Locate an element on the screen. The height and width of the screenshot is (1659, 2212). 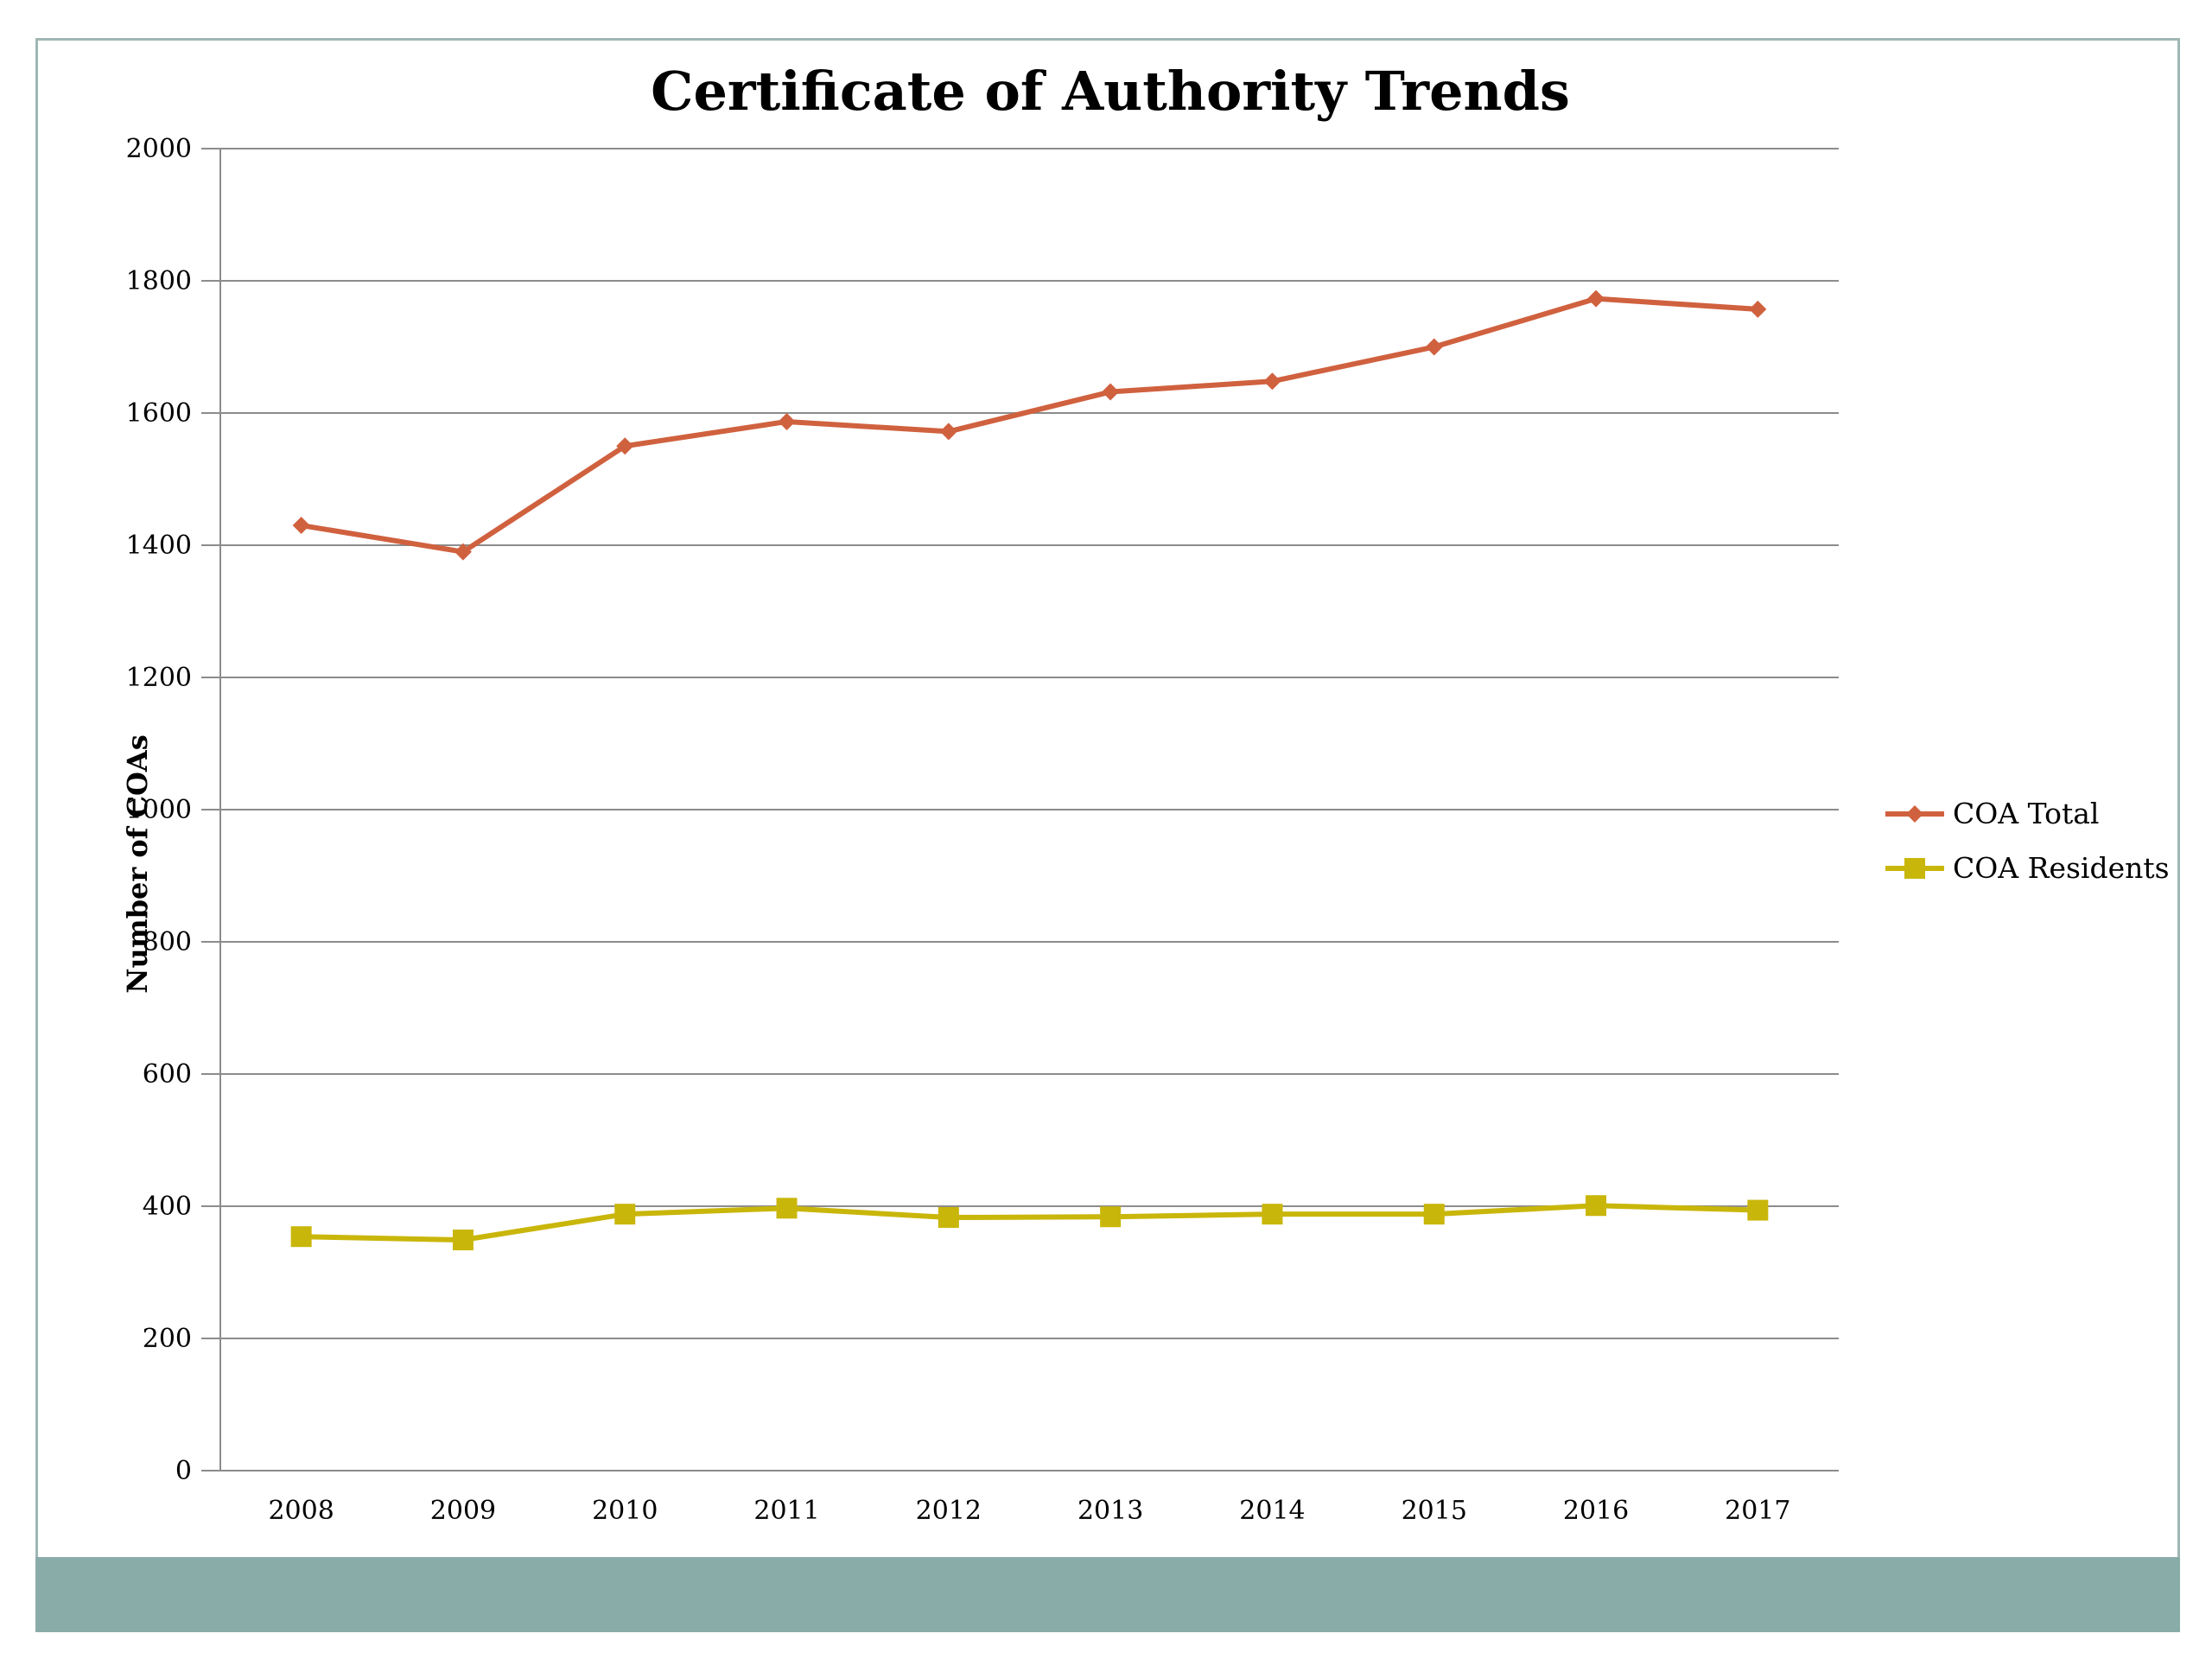
y-tick-label: 600 is located at coordinates (167, 1074).